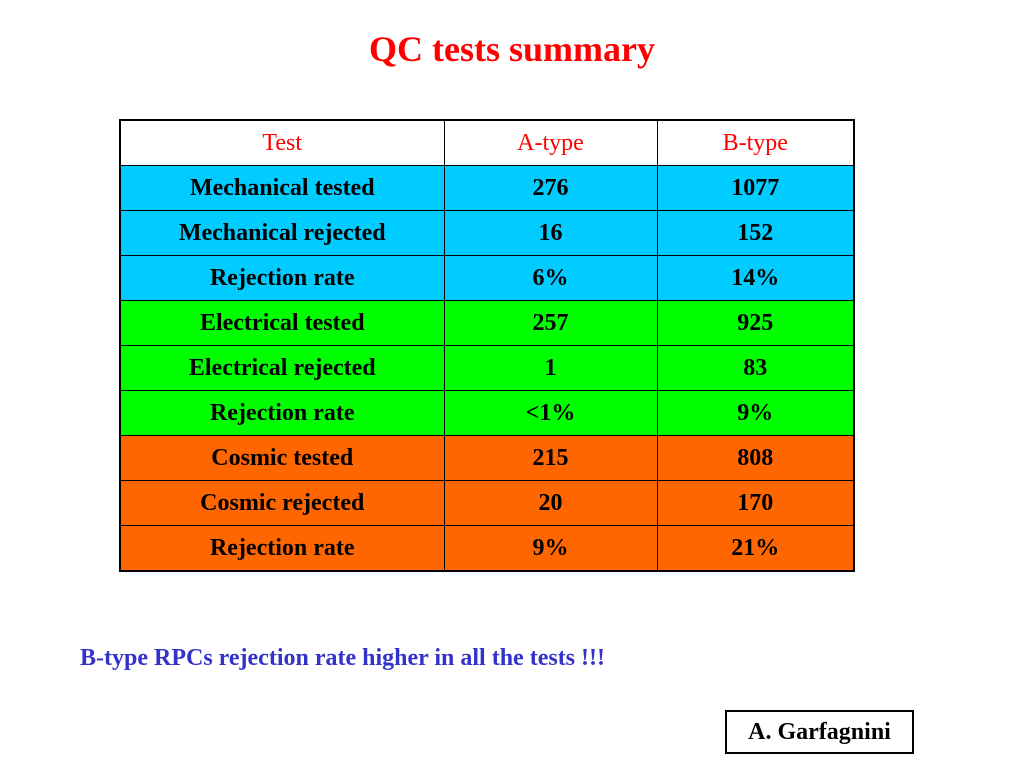 The width and height of the screenshot is (1024, 768). What do you see at coordinates (550, 413) in the screenshot?
I see `a-type-cell: <1%` at bounding box center [550, 413].